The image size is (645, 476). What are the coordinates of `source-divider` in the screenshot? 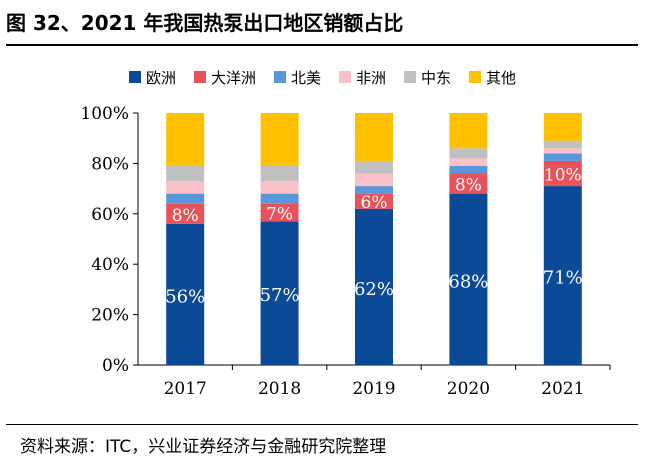 It's located at (322, 424).